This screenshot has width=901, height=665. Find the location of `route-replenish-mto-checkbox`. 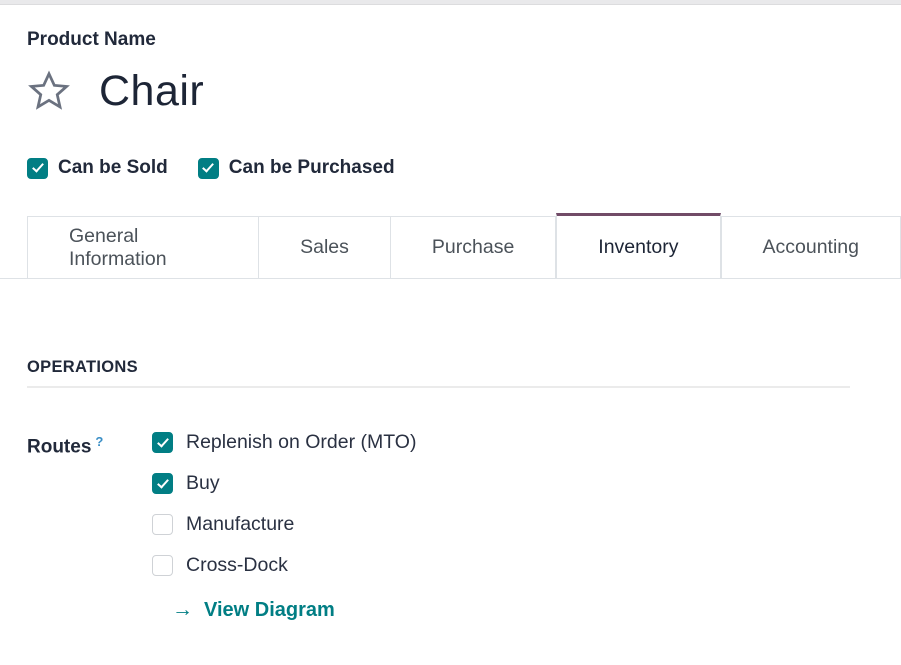

route-replenish-mto-checkbox is located at coordinates (162, 442).